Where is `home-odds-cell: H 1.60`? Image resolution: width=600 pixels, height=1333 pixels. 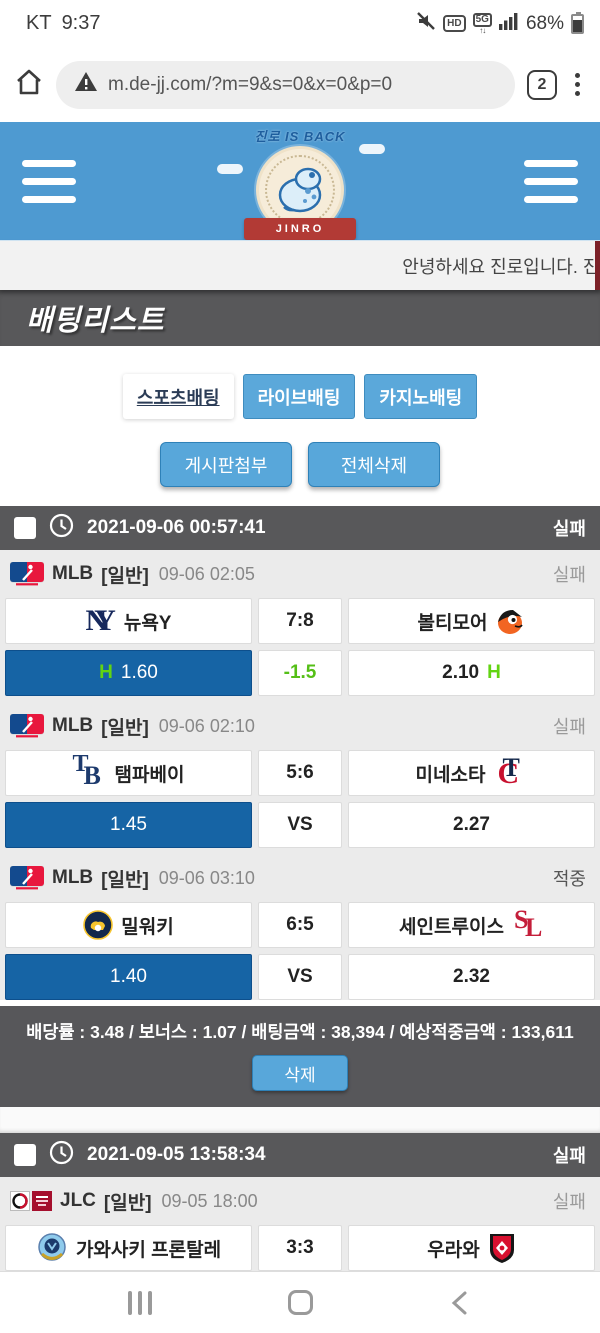
home-odds-cell: H 1.60 is located at coordinates (128, 673).